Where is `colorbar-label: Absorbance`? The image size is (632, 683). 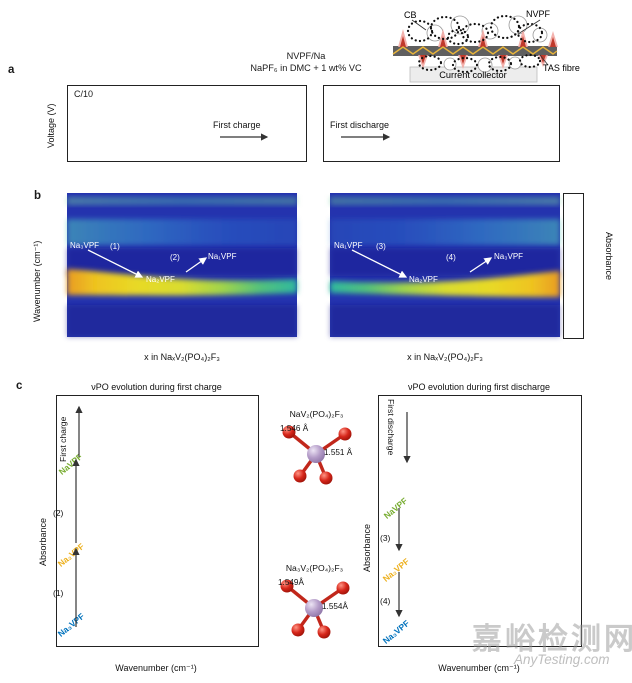
colorbar-label: Absorbance is located at coordinates (609, 256).